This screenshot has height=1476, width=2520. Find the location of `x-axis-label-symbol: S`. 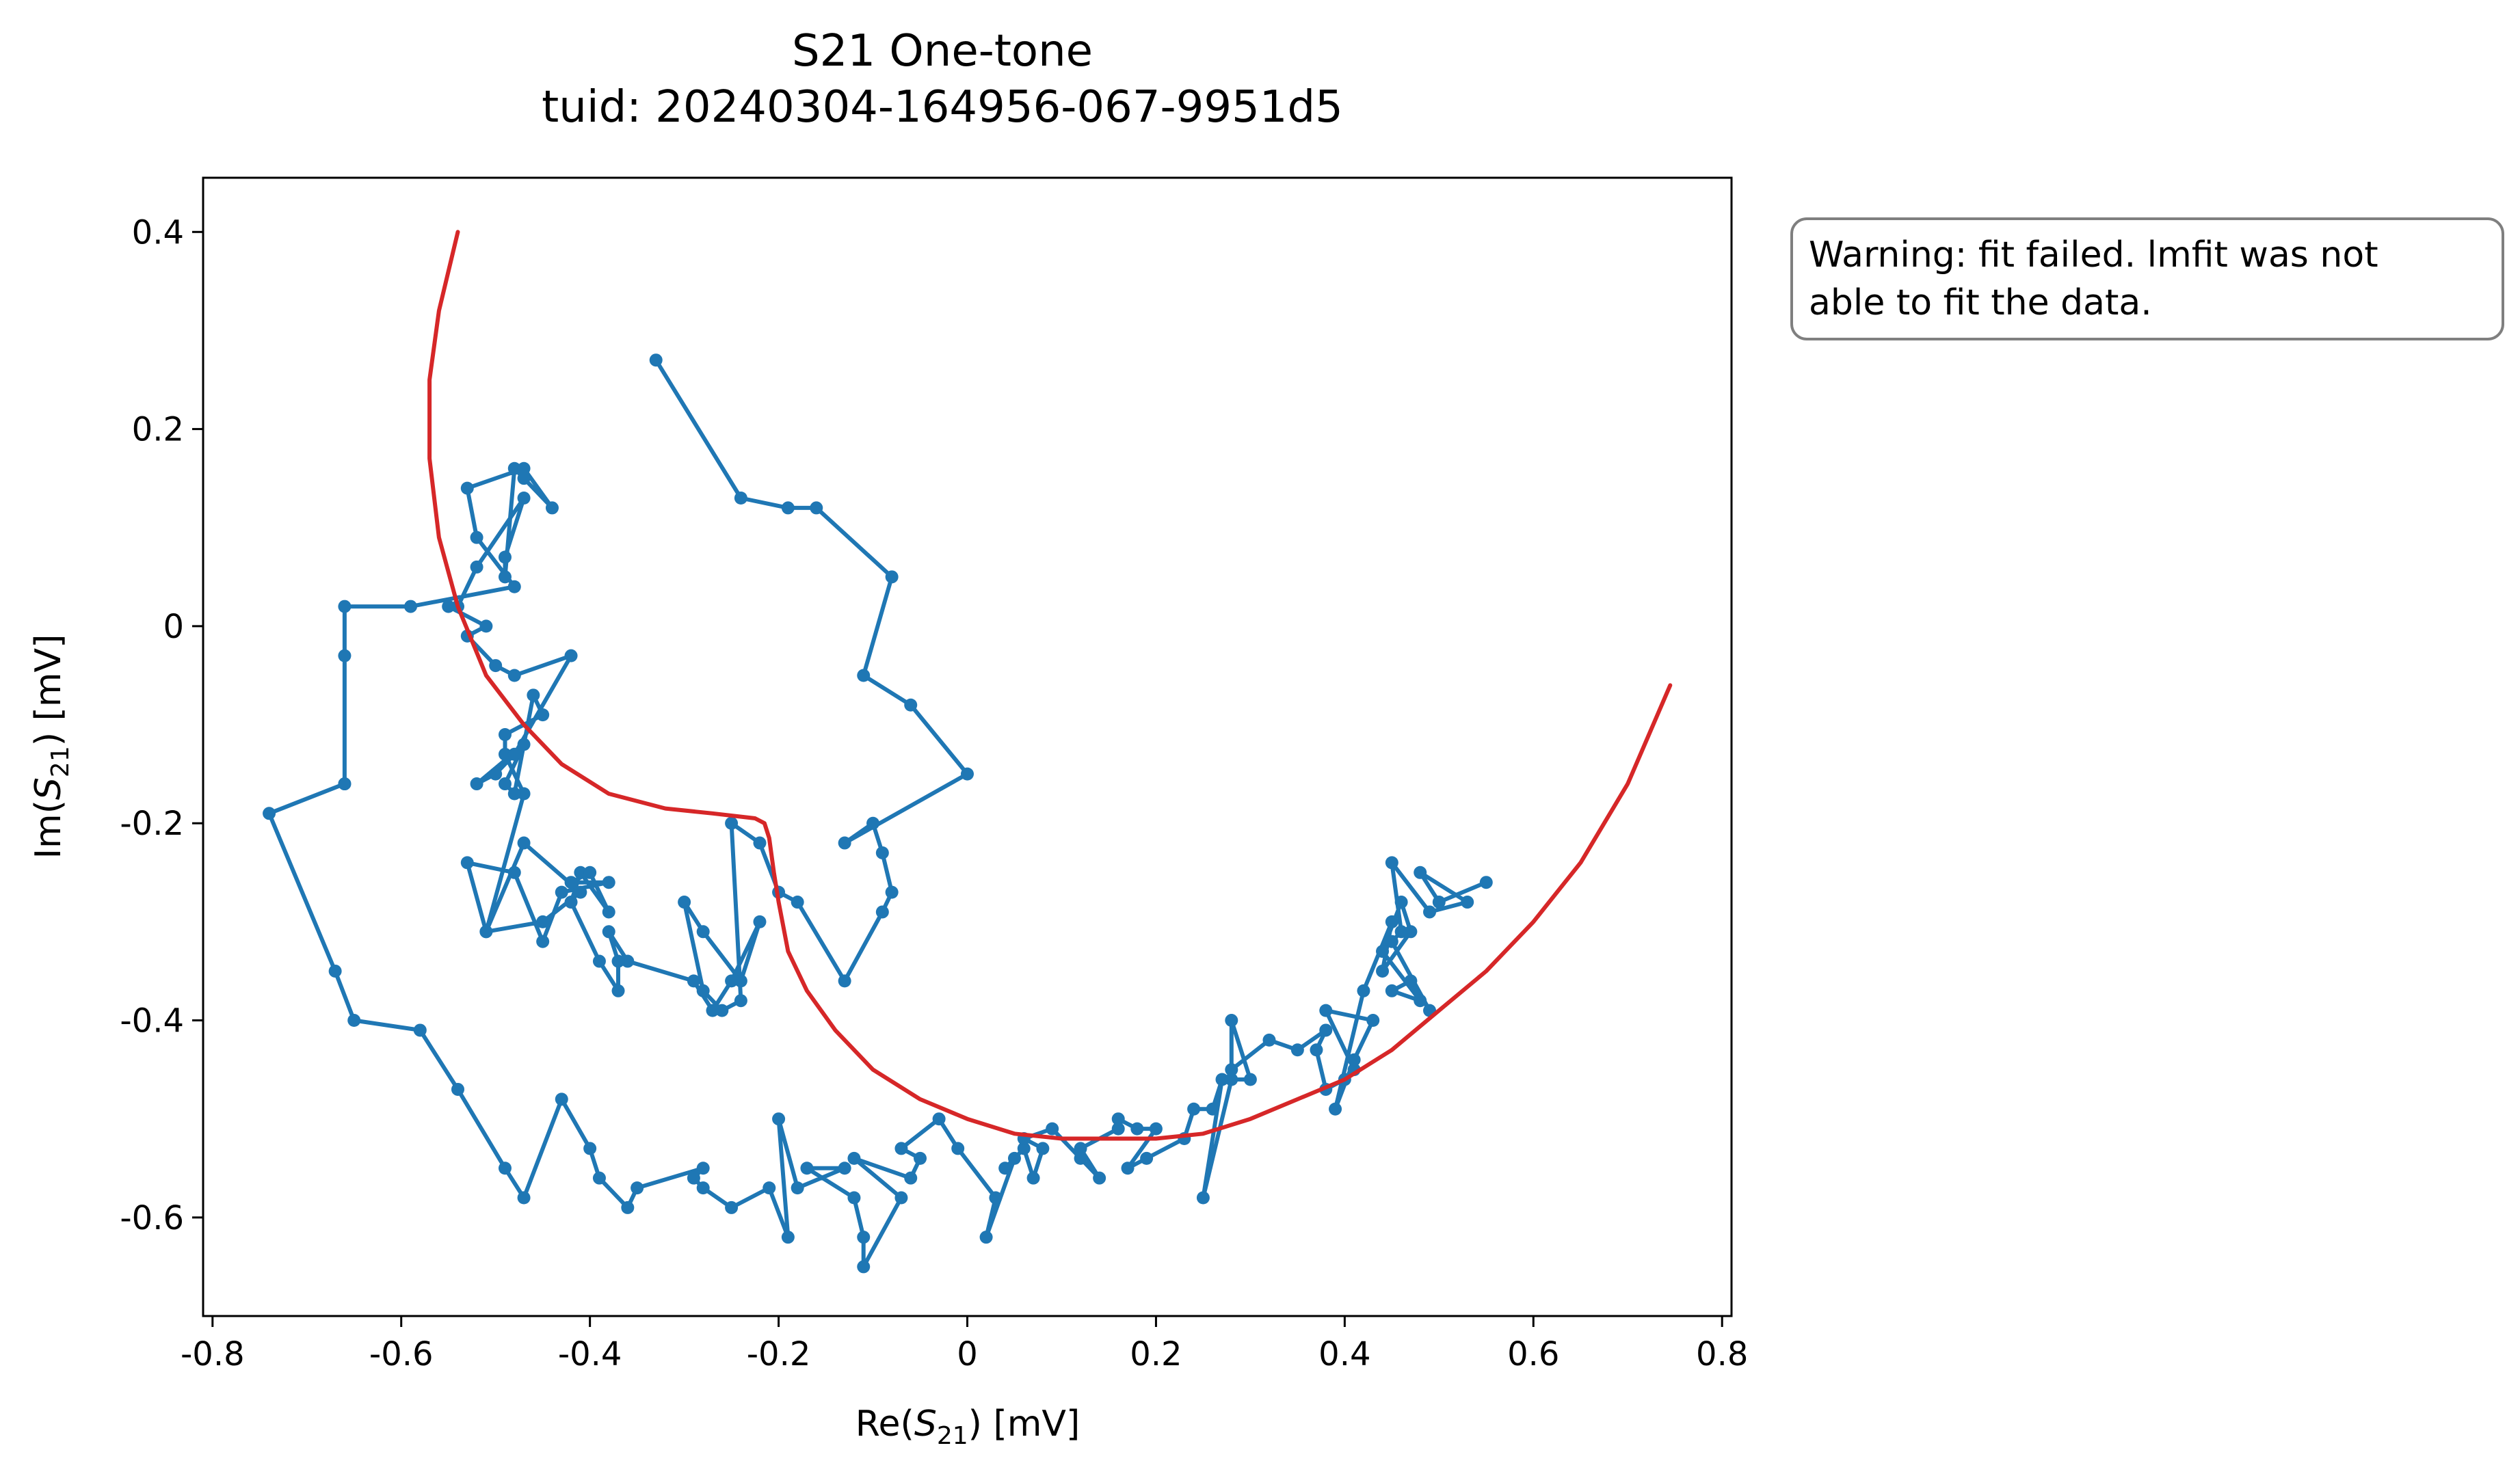

x-axis-label-symbol: S is located at coordinates (925, 1425).